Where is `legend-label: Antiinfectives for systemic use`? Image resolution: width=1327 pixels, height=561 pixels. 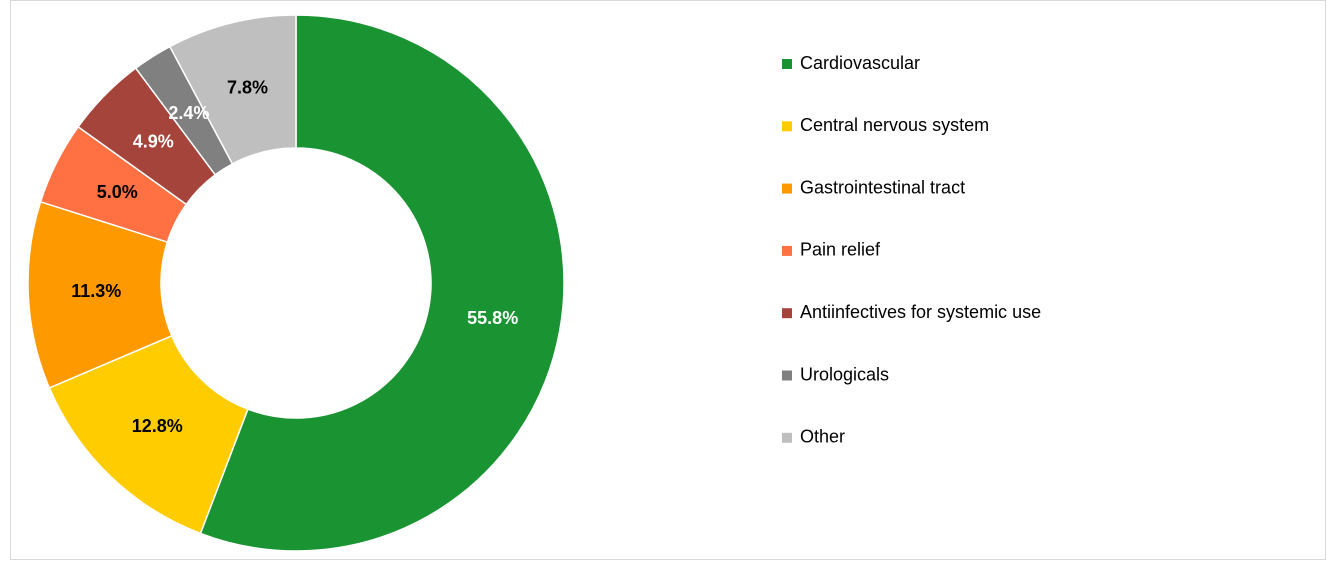 legend-label: Antiinfectives for systemic use is located at coordinates (920, 312).